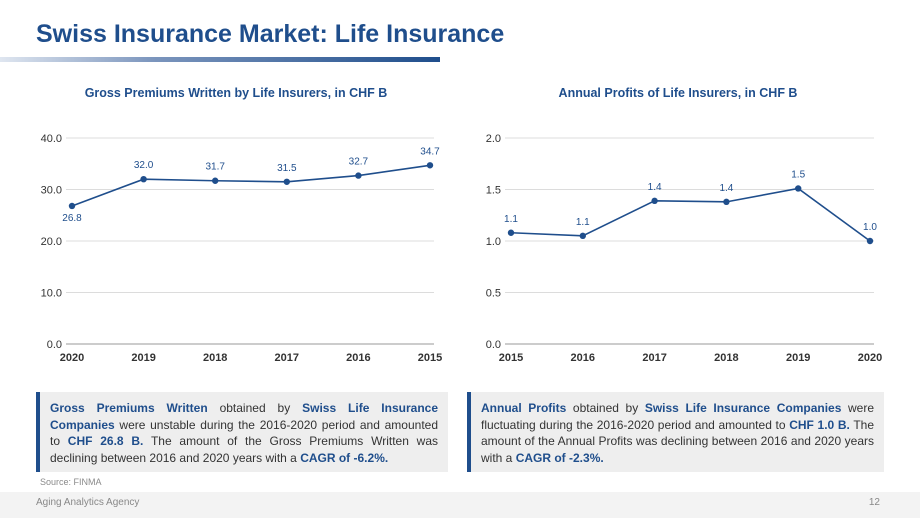  Describe the element at coordinates (493, 294) in the screenshot. I see `y-tick-label: 0.5` at that location.